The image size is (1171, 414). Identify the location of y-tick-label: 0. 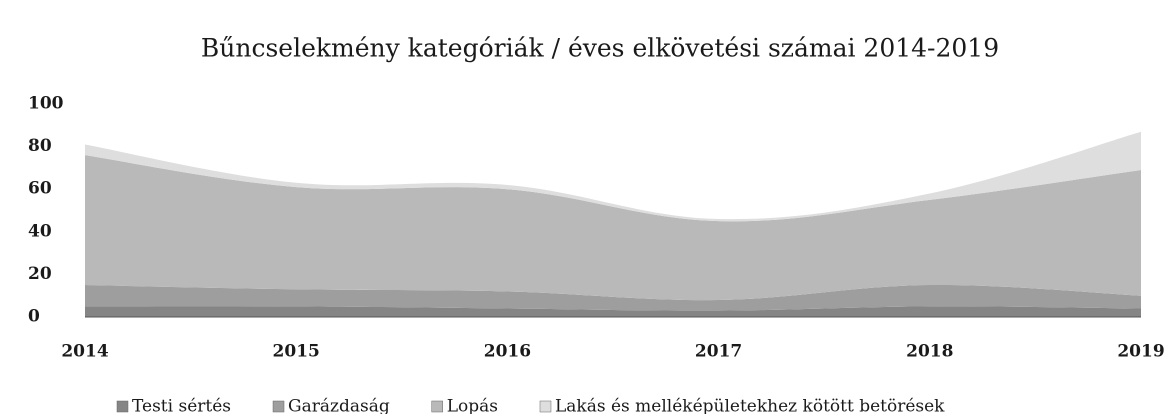
(34, 317).